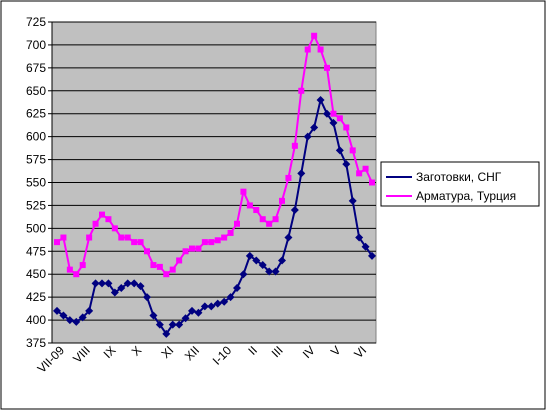 This screenshot has width=547, height=416. What do you see at coordinates (459, 177) in the screenshot?
I see `legend-label: Заготовки, СНГ` at bounding box center [459, 177].